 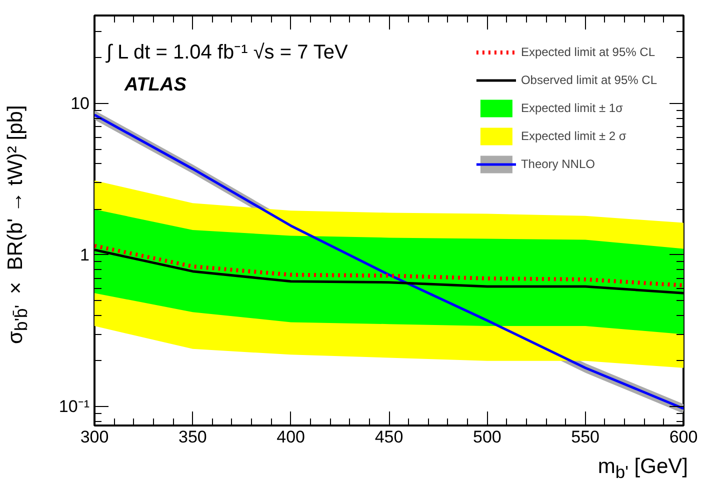 I want to click on legend-label: Theory NNLO, so click(x=557, y=164).